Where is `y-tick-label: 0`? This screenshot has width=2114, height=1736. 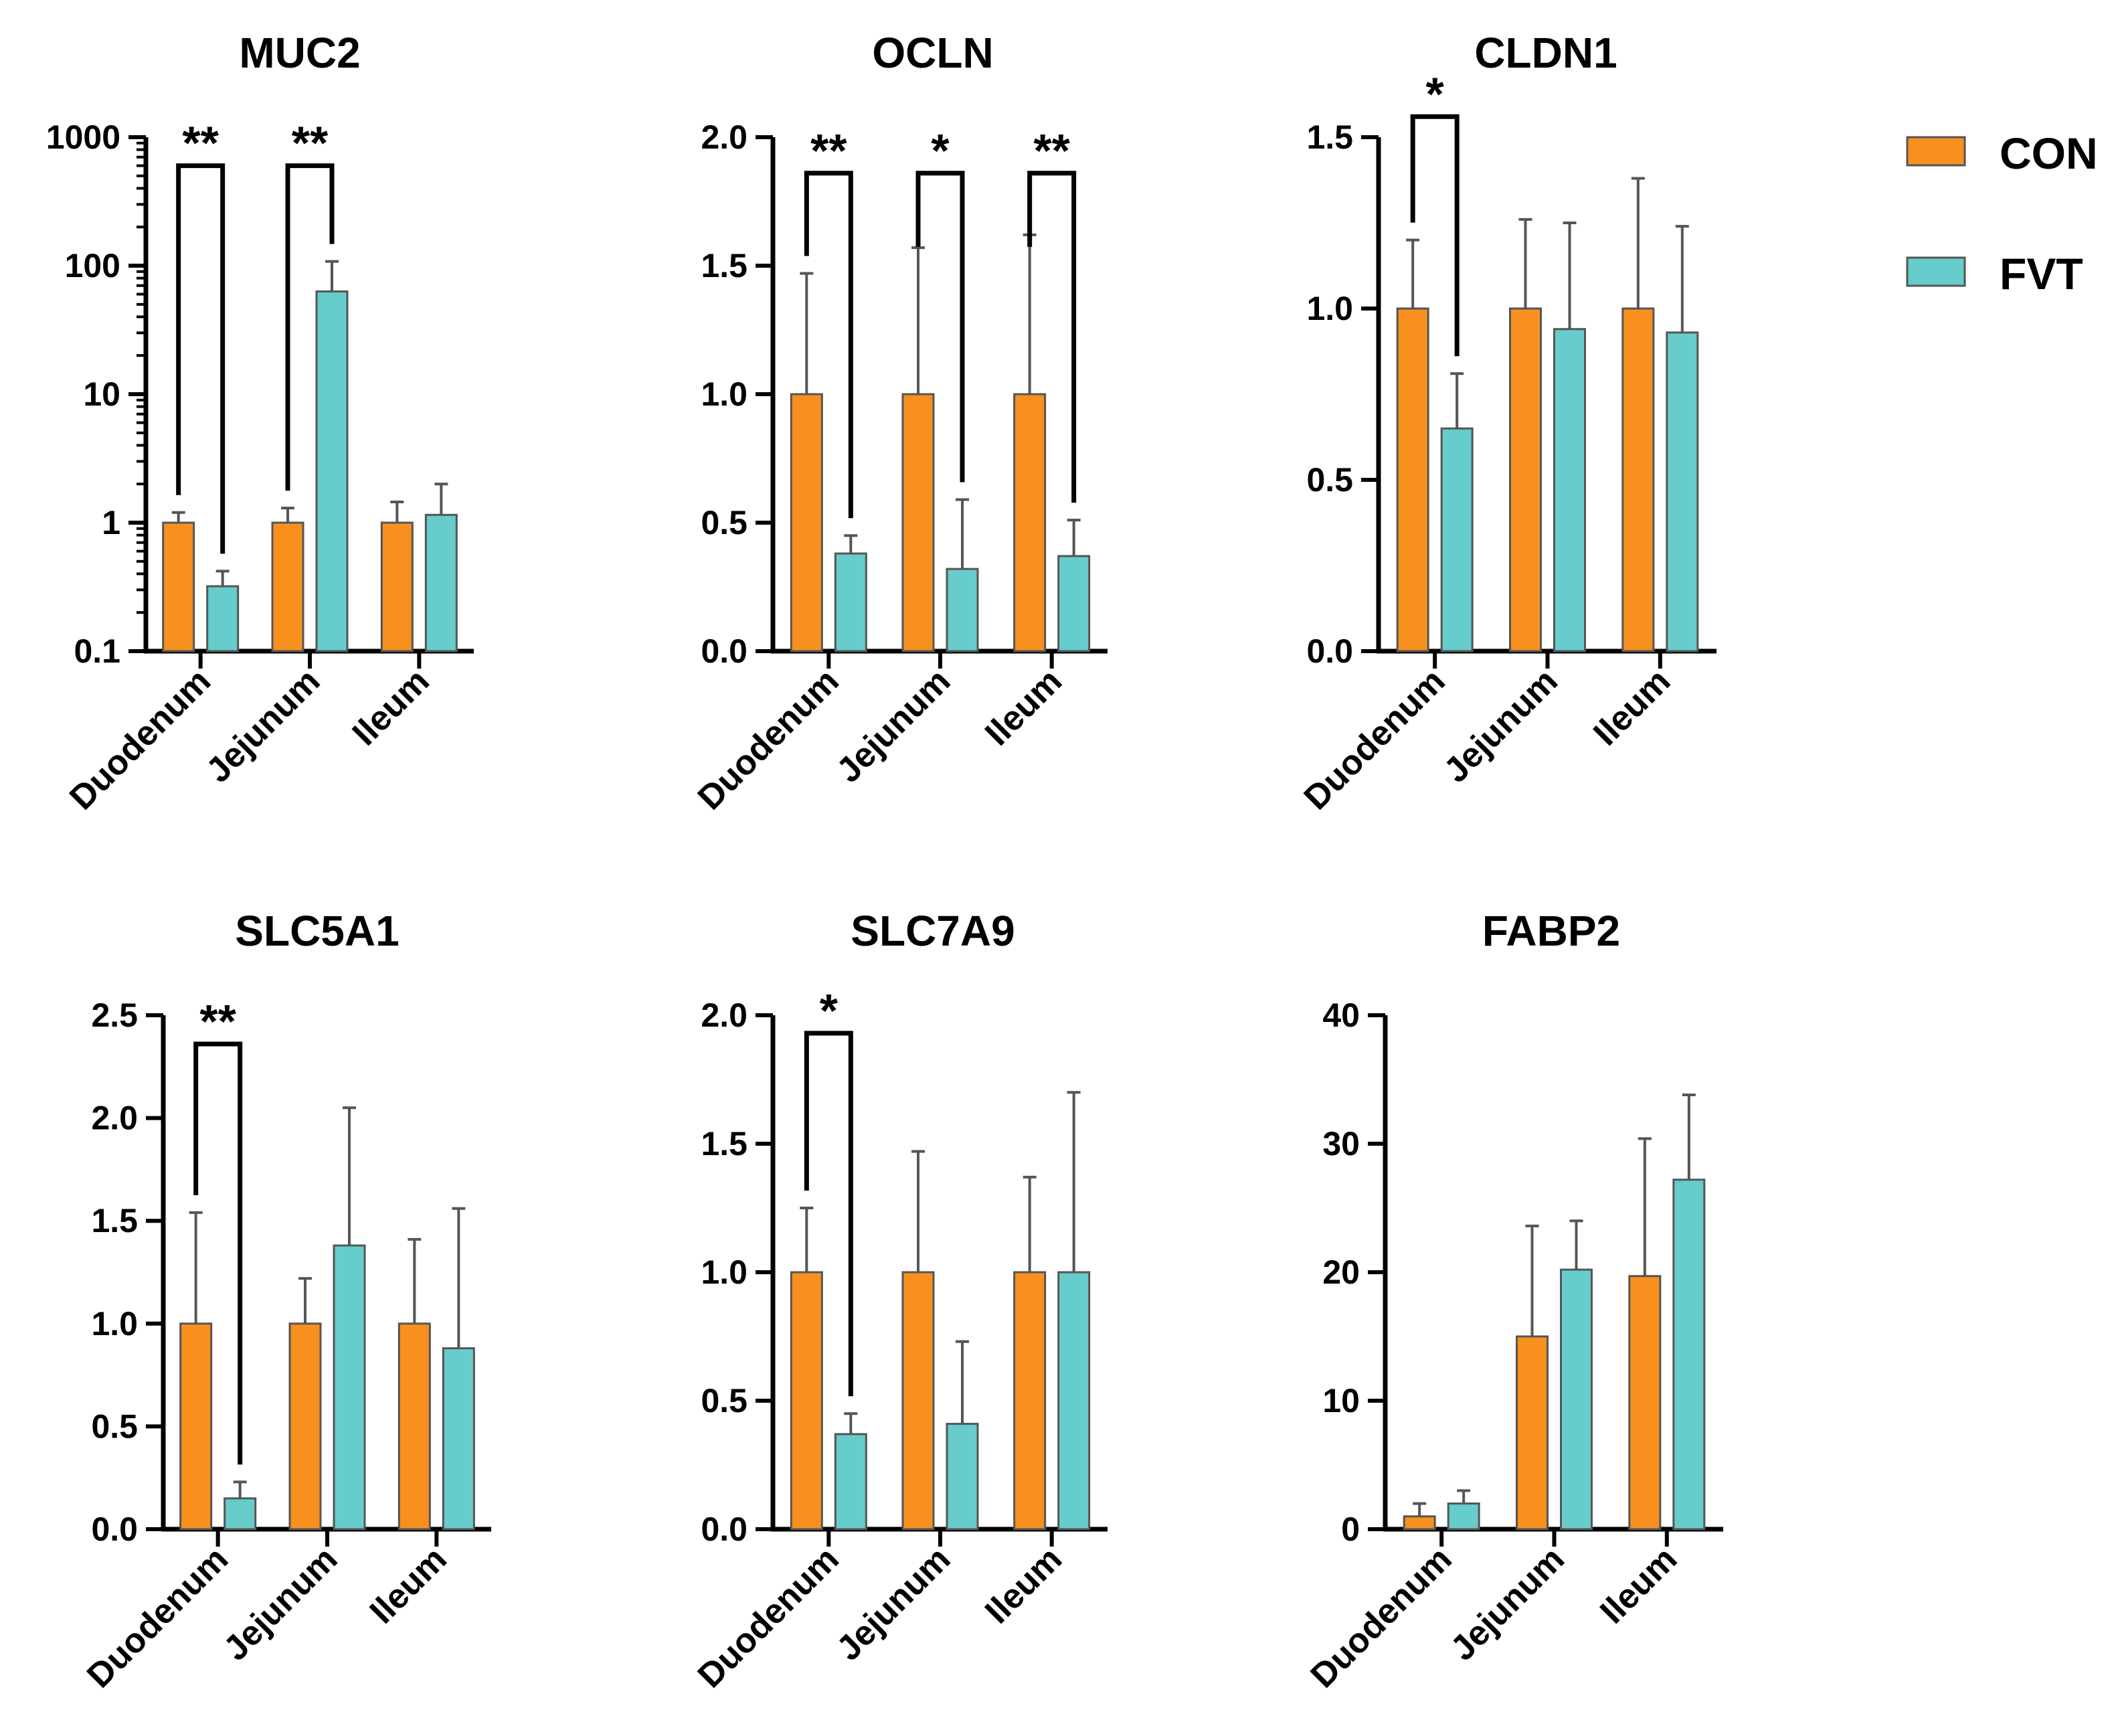
y-tick-label: 0 is located at coordinates (1350, 1529).